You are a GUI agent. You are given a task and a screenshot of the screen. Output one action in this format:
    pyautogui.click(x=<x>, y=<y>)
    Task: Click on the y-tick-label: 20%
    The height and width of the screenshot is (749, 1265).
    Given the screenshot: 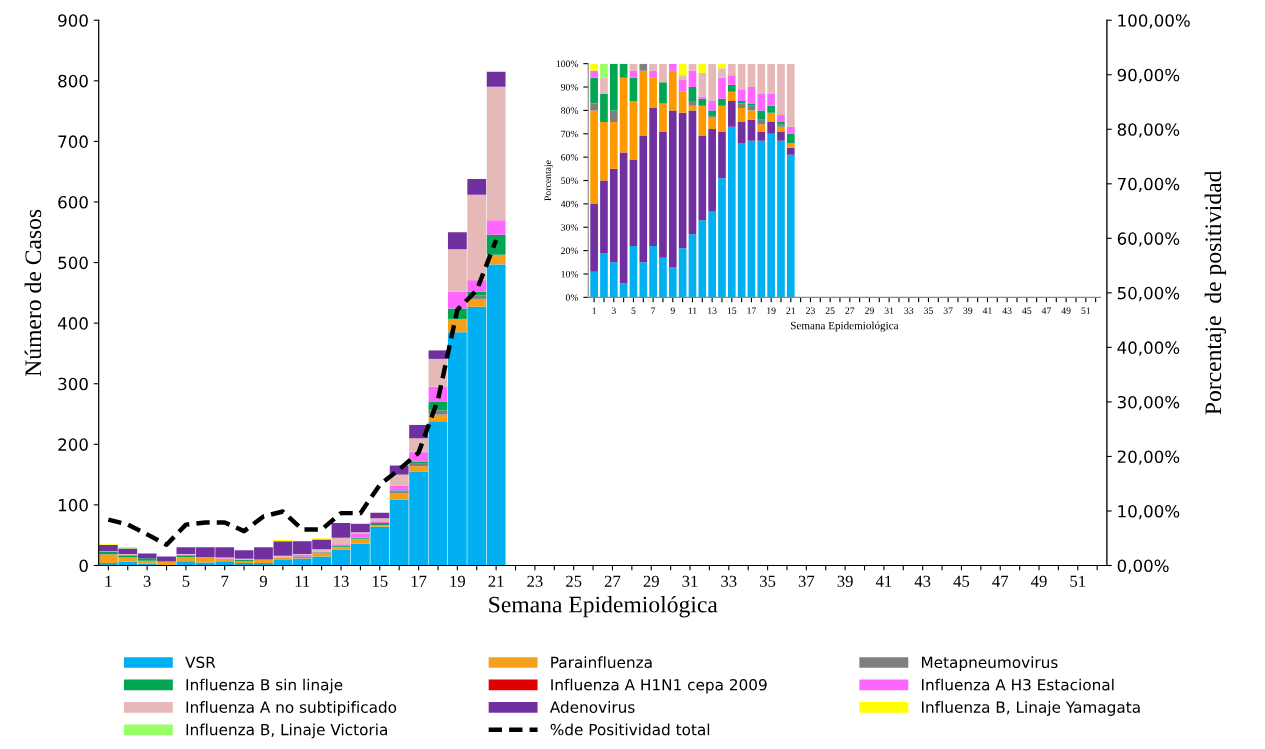 What is the action you would take?
    pyautogui.click(x=570, y=251)
    